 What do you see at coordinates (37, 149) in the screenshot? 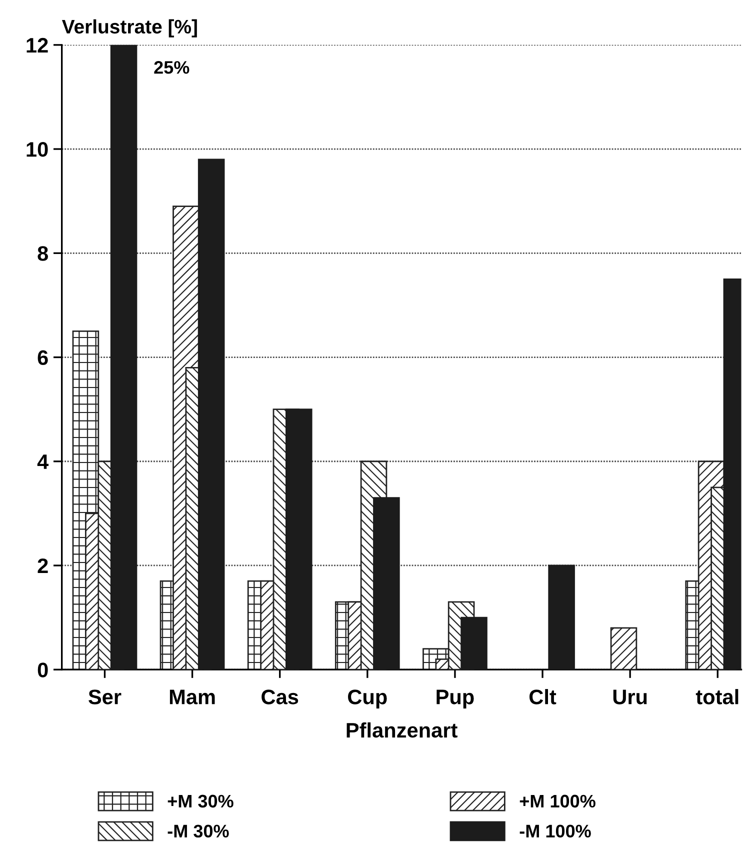
I see `y-tick-label: 10` at bounding box center [37, 149].